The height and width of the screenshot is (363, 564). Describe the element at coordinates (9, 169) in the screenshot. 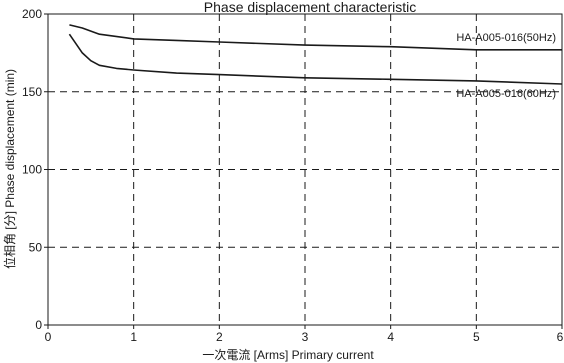

I see `y-axis-label: 位相角 [分] Phase displacement (min)` at that location.